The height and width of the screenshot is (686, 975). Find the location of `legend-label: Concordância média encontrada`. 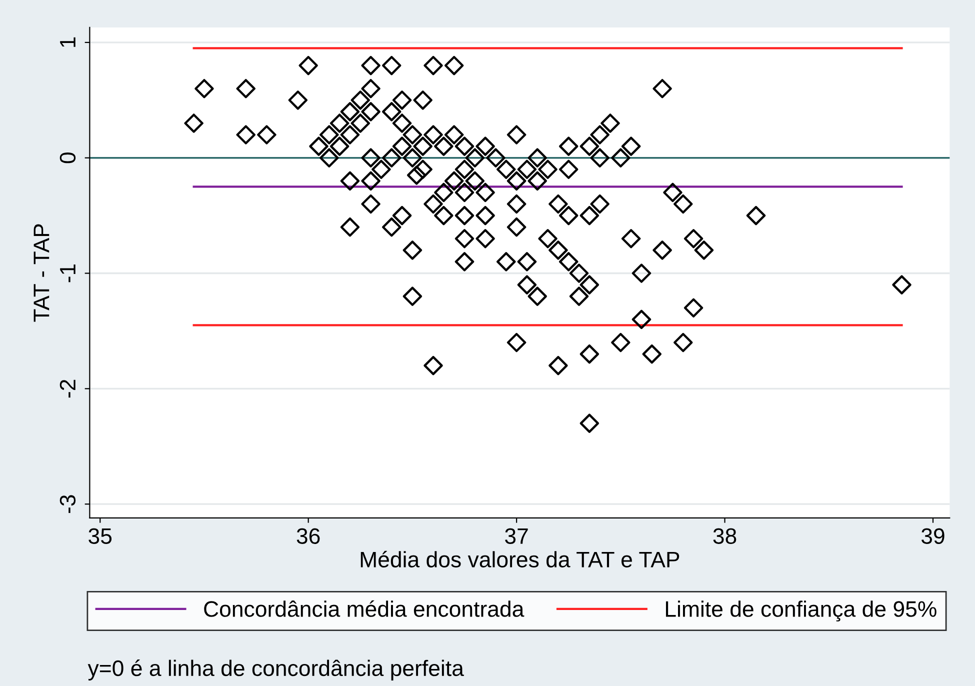

legend-label: Concordância média encontrada is located at coordinates (364, 608).